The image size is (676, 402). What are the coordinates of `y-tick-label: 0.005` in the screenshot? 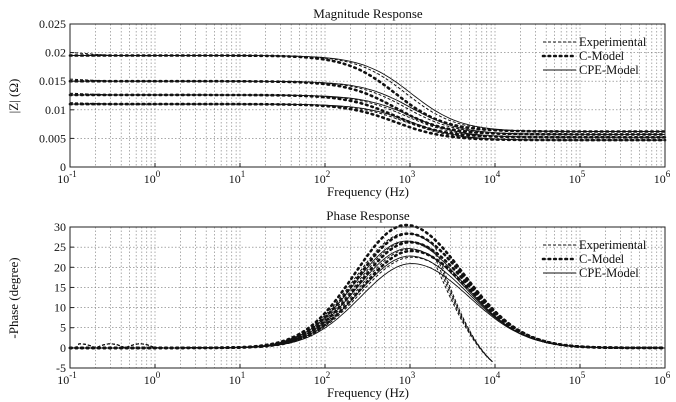 It's located at (52, 138).